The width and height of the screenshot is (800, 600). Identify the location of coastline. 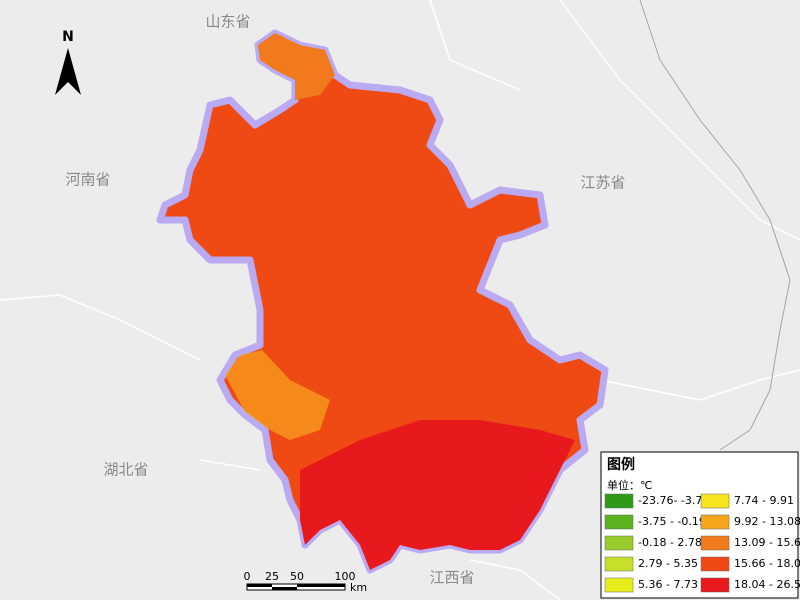
(715, 225).